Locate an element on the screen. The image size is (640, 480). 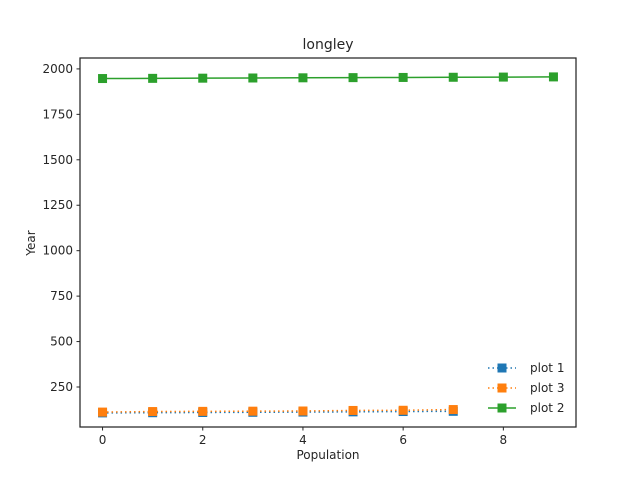
legend-label: plot 1 is located at coordinates (547, 368).